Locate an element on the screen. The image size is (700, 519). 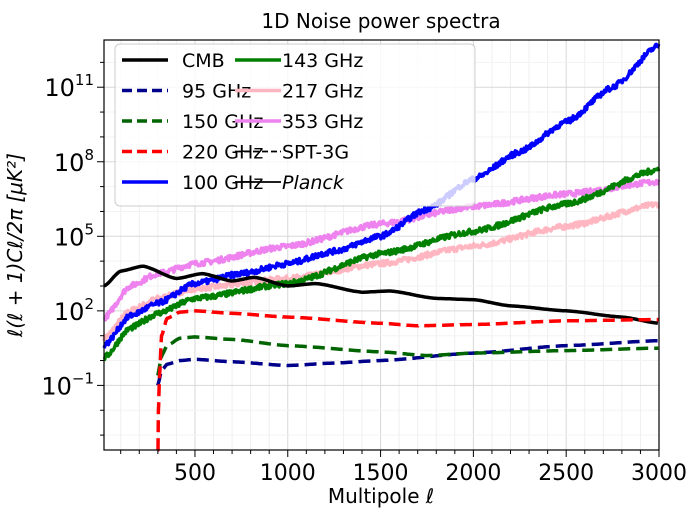
y-tick-label: 10¹¹ is located at coordinates (69, 86).